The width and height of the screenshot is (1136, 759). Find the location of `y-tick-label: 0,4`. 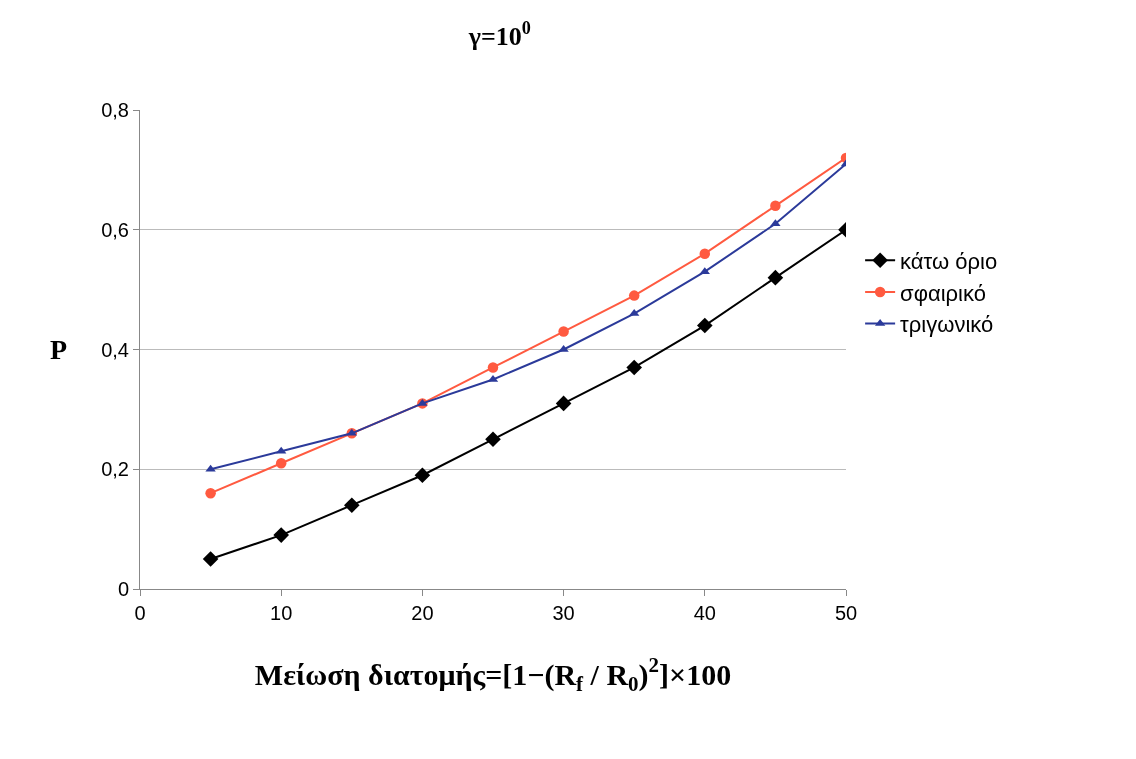

y-tick-label: 0,4 is located at coordinates (115, 349).